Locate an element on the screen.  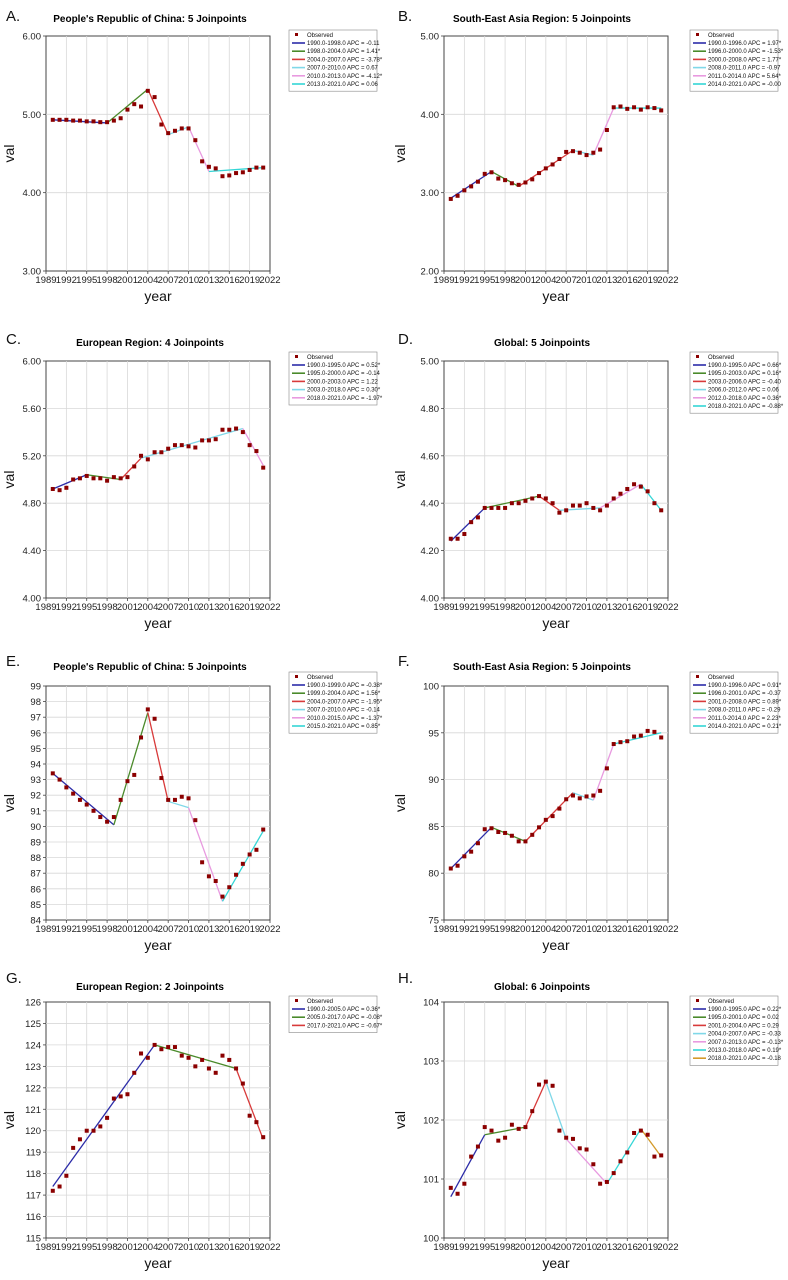
y-tick-label: 75 is located at coordinates (433, 921).